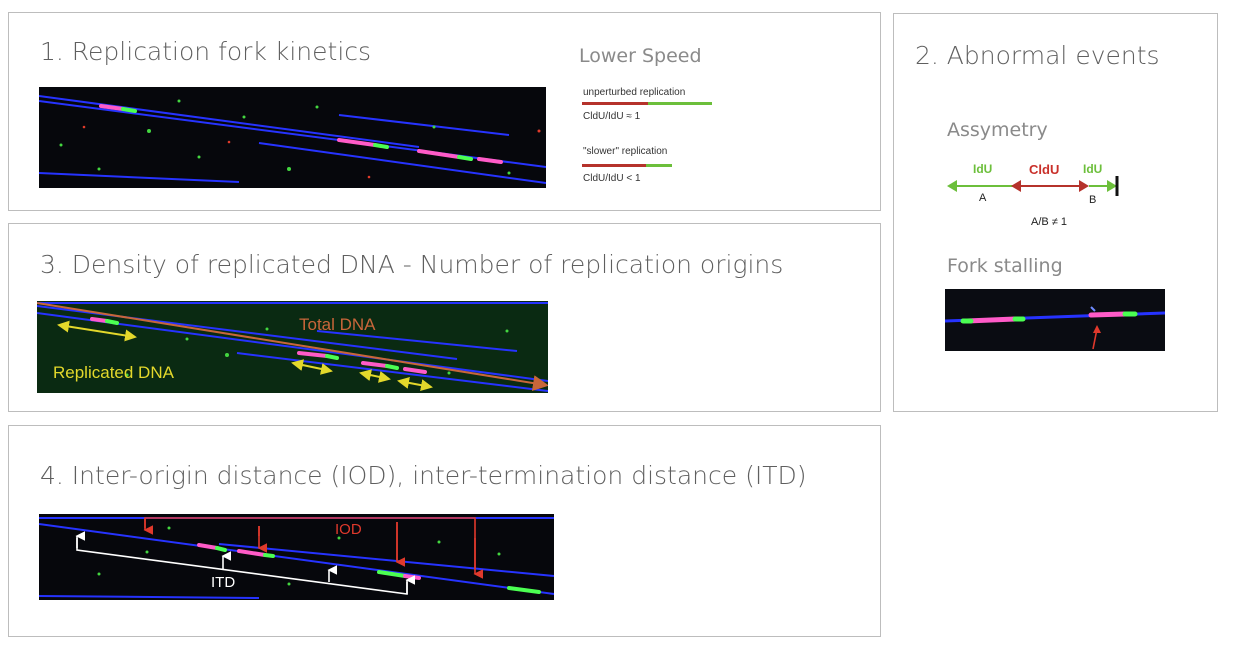 The height and width of the screenshot is (645, 1237). I want to click on idu-left-label: IdU, so click(983, 169).